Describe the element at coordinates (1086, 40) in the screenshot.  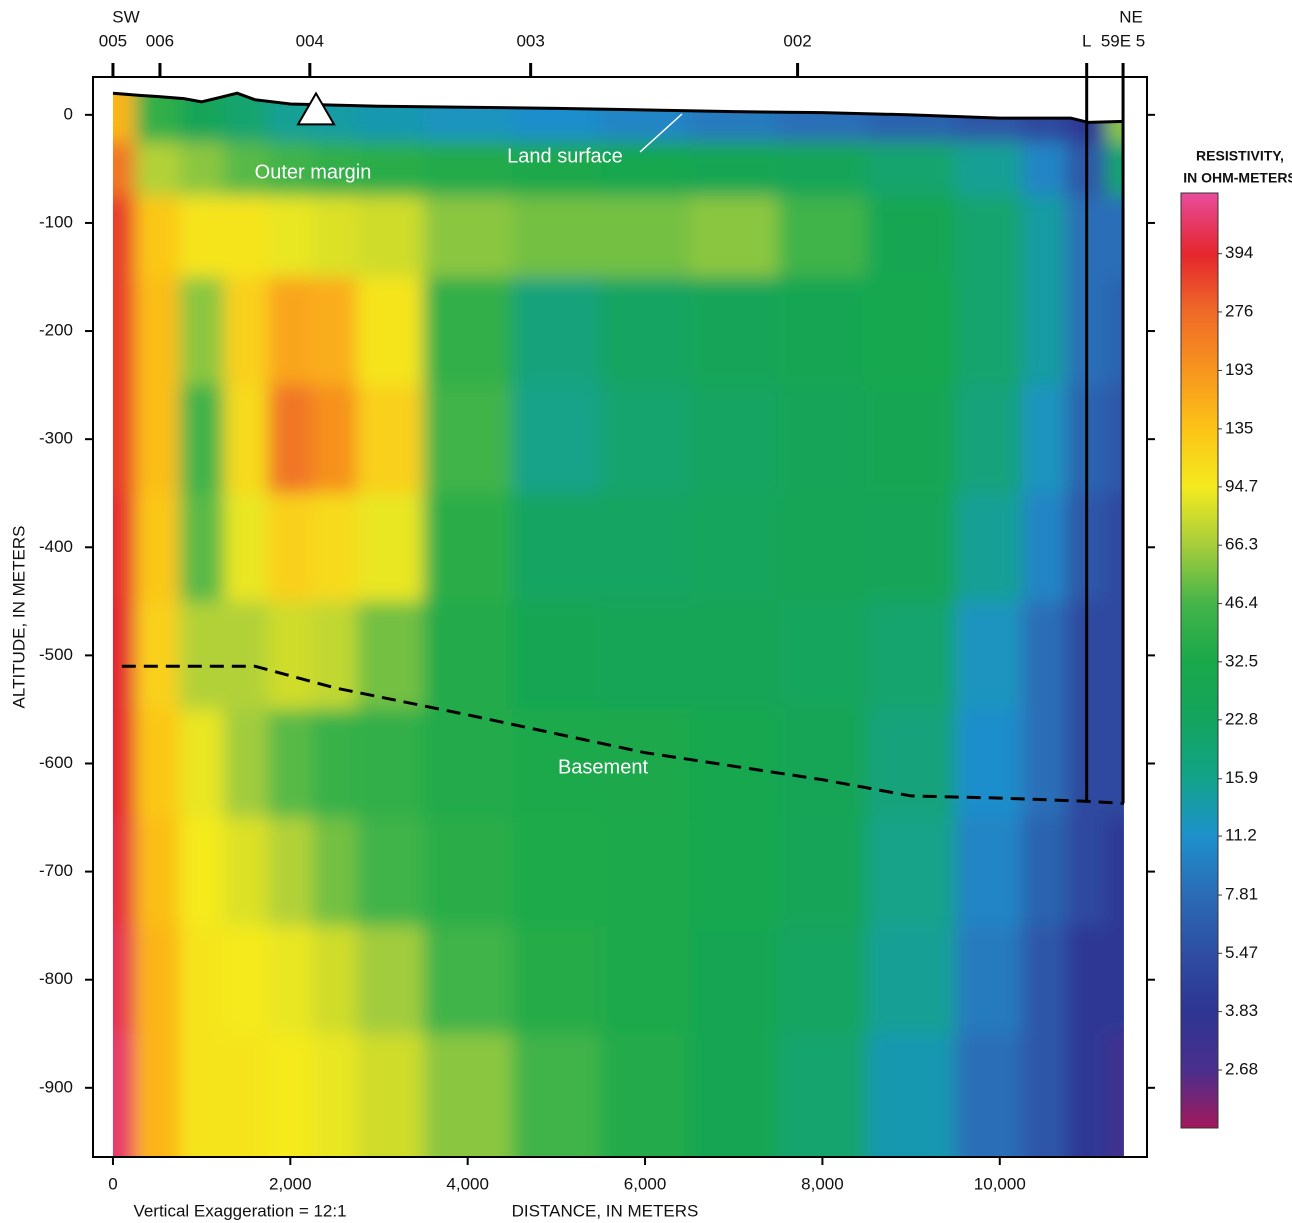
I see `station-label: L` at that location.